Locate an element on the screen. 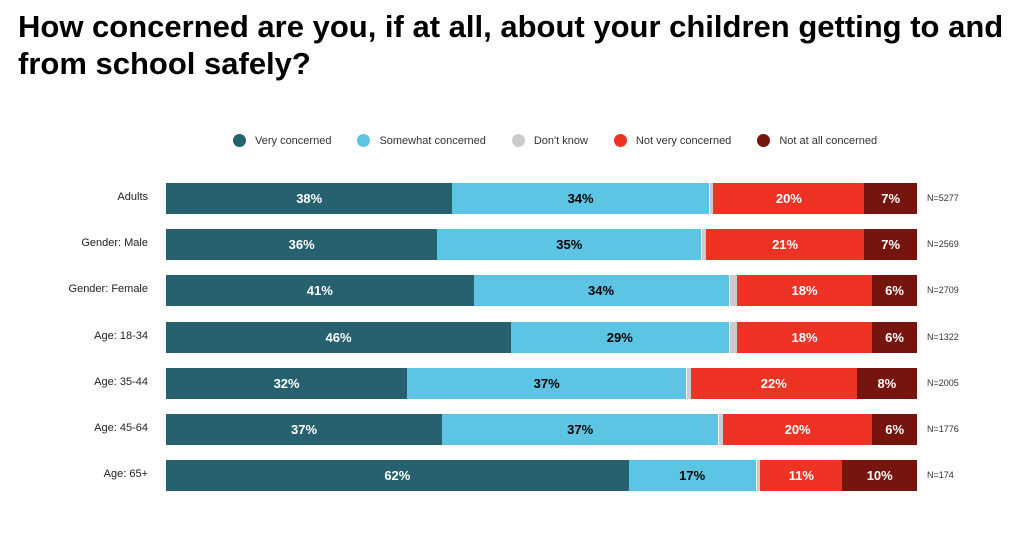 Image resolution: width=1024 pixels, height=534 pixels. bar-segment: 11% is located at coordinates (801, 476).